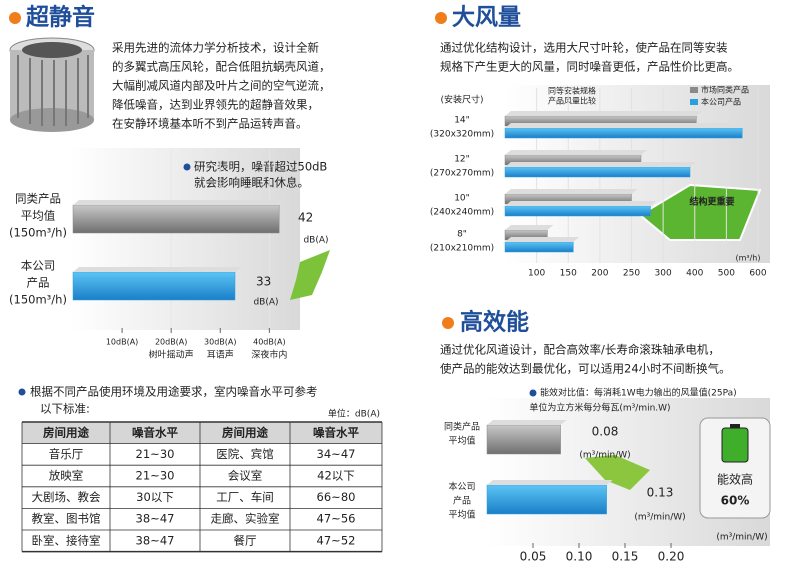 The width and height of the screenshot is (788, 571). What do you see at coordinates (494, 322) in the screenshot?
I see `heading: 高效能` at bounding box center [494, 322].